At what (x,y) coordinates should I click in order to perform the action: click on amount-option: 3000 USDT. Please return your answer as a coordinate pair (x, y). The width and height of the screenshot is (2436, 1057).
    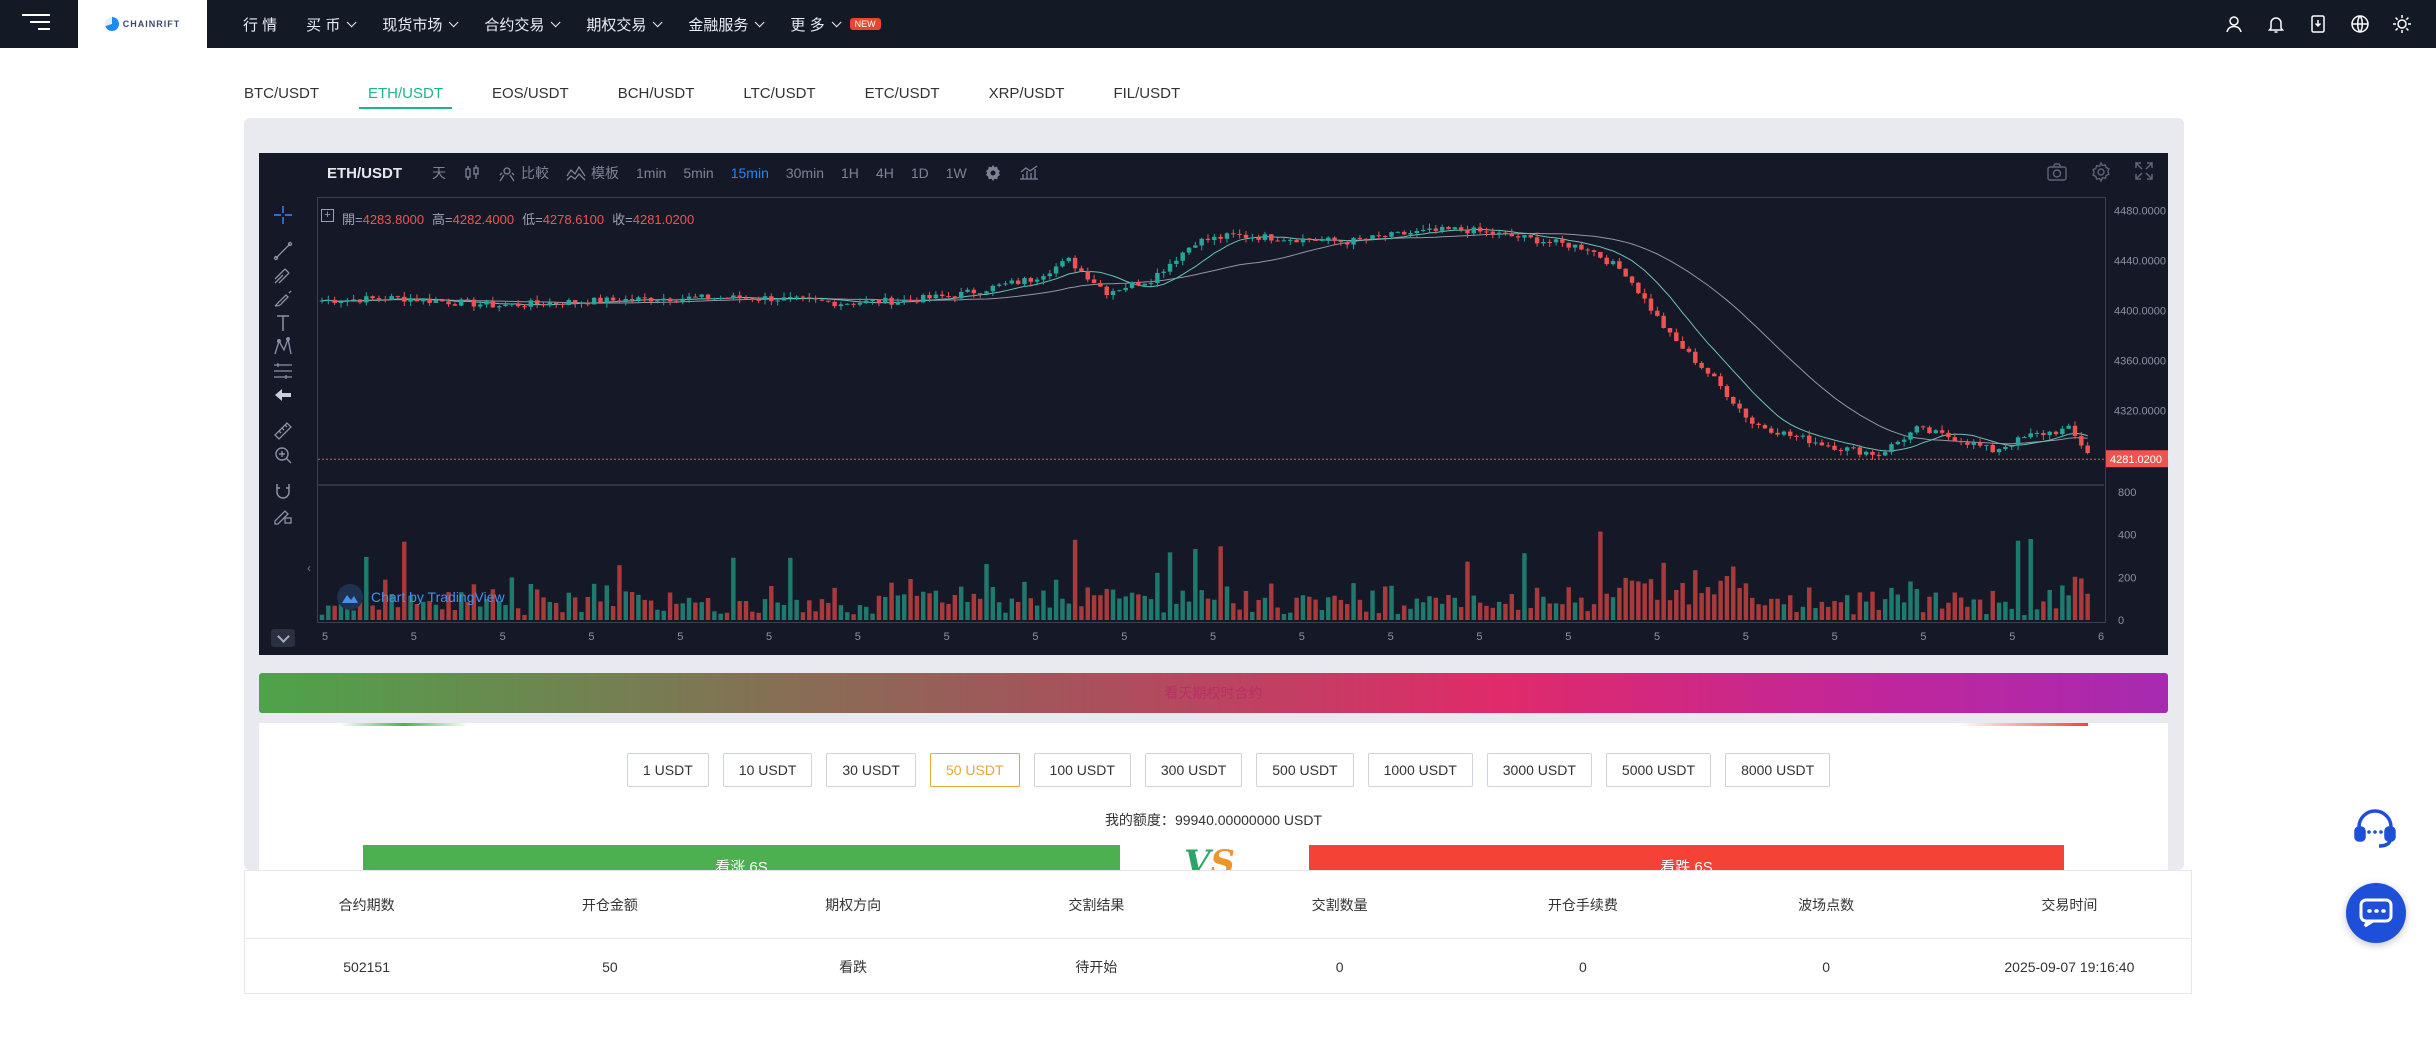
    Looking at the image, I should click on (1539, 770).